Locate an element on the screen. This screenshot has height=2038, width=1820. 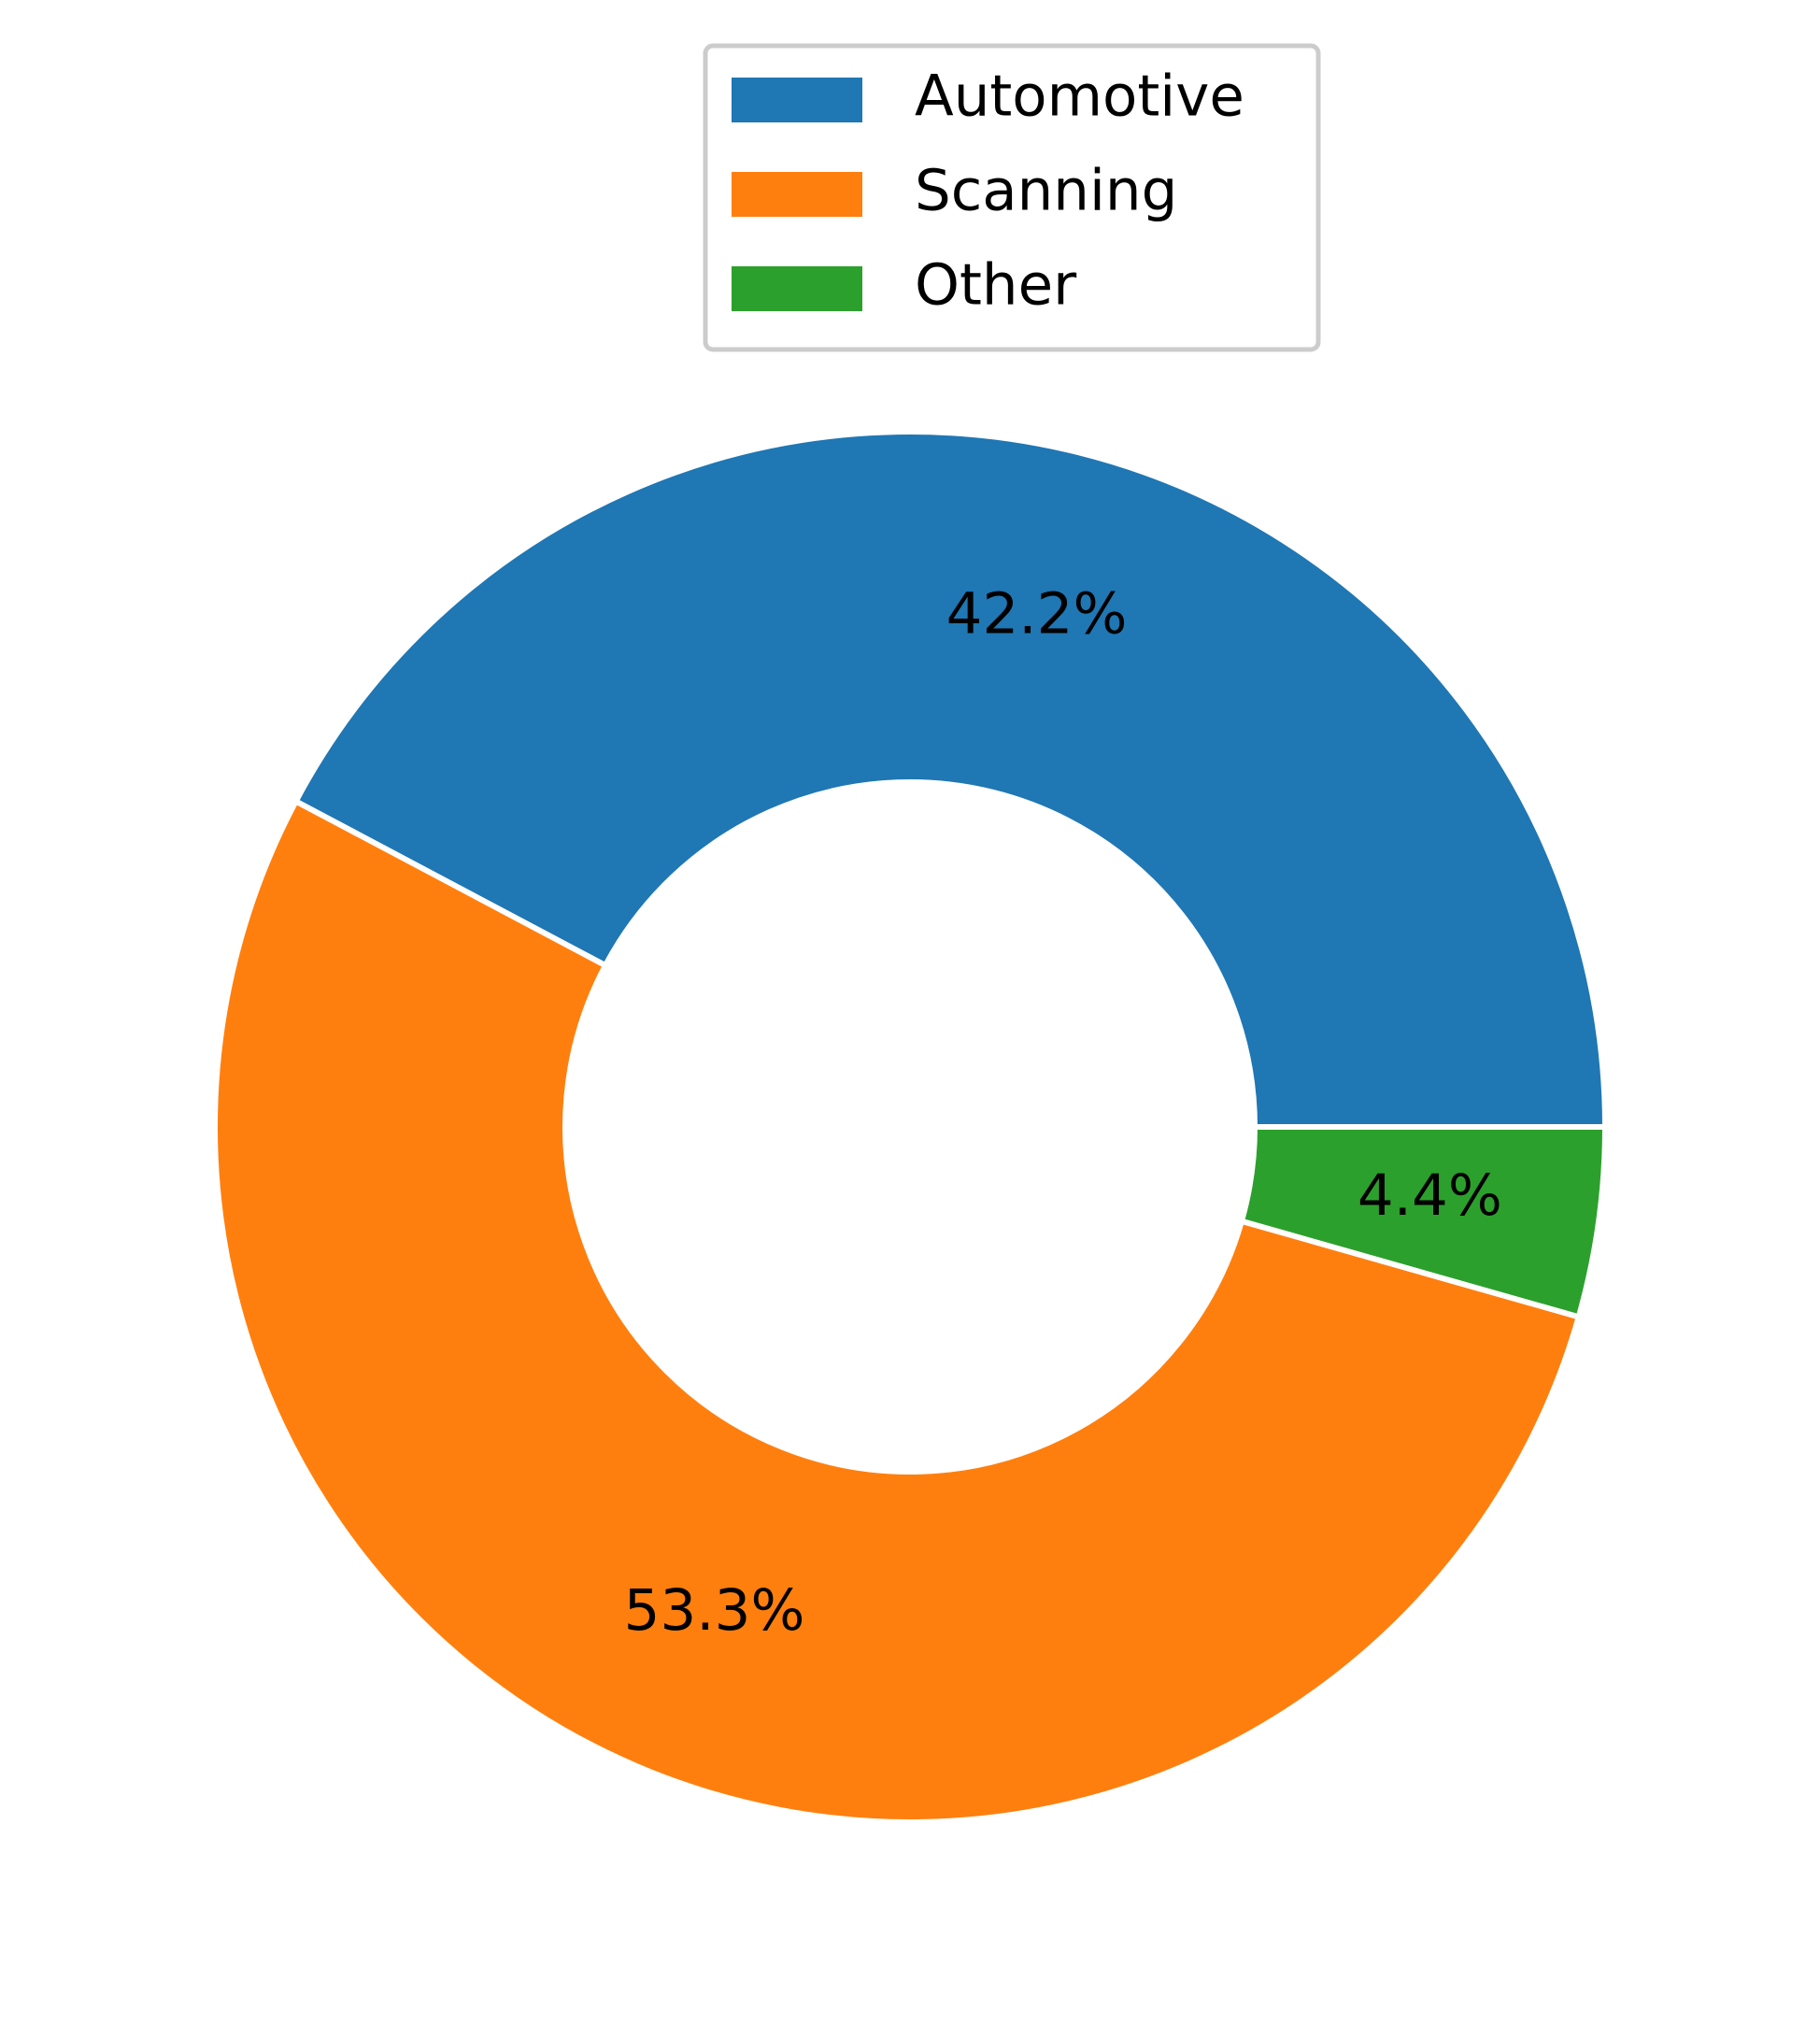
slice is located at coordinates (1423, 1222).